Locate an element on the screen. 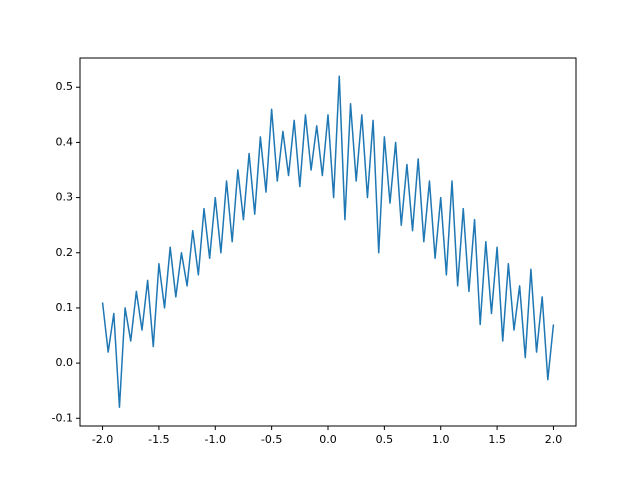 Image resolution: width=640 pixels, height=480 pixels. x-tick-label: 2.0 is located at coordinates (554, 439).